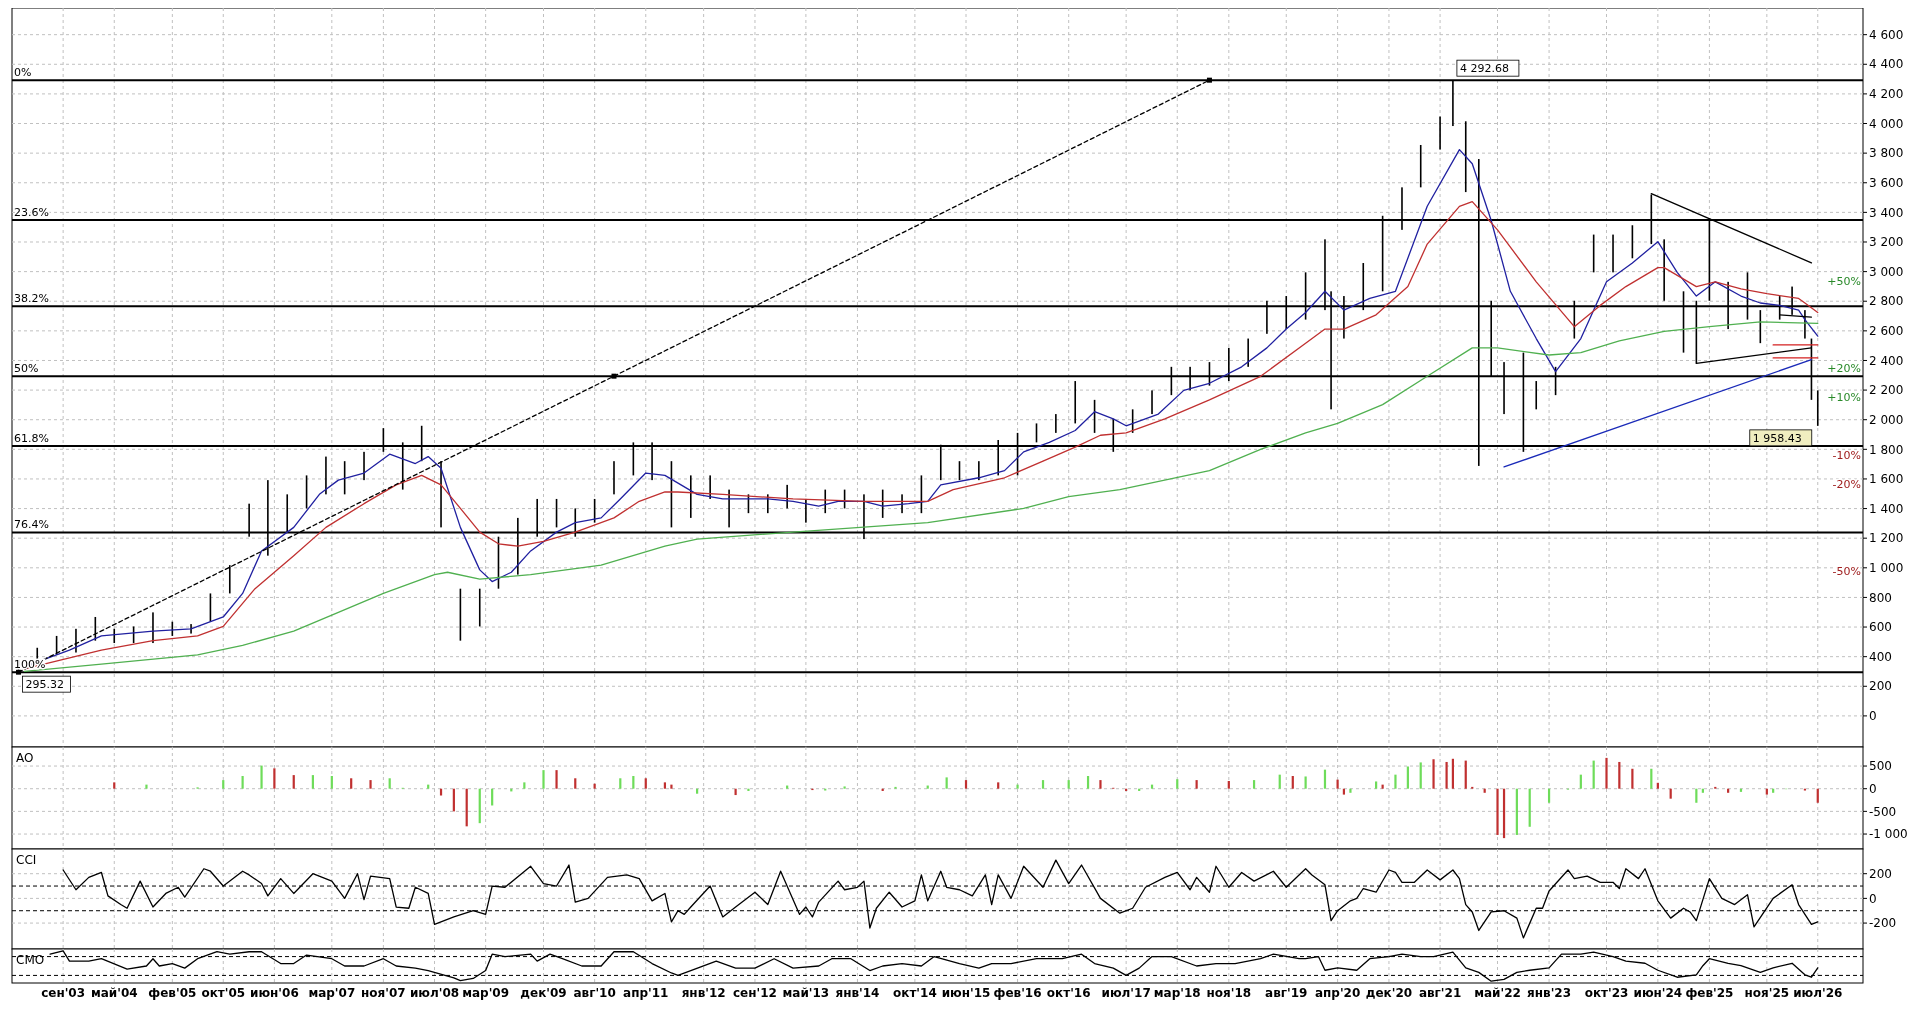 This screenshot has height=1010, width=1916. I want to click on y-tick-label: 1 000, so click(1886, 568).